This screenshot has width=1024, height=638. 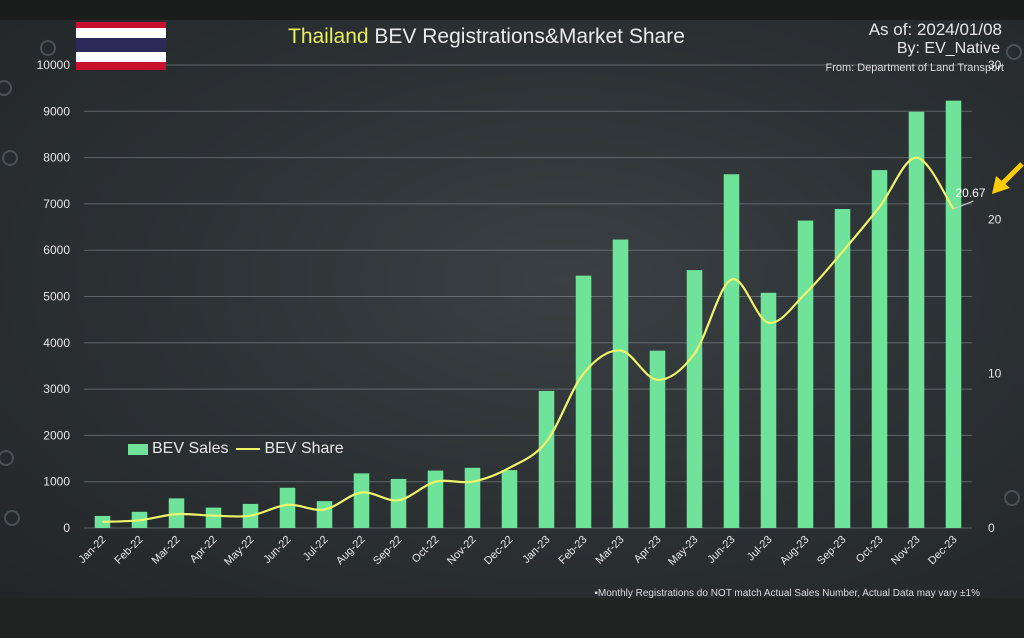 What do you see at coordinates (870, 550) in the screenshot?
I see `x-tick-label: Oct-23` at bounding box center [870, 550].